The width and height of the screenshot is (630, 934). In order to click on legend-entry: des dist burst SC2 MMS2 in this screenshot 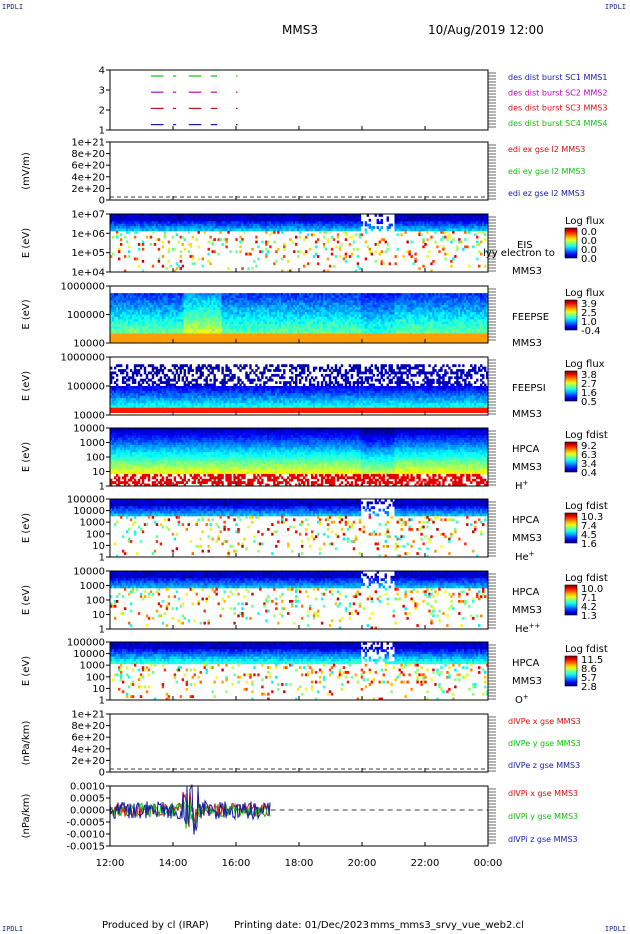, I will do `click(557, 92)`.